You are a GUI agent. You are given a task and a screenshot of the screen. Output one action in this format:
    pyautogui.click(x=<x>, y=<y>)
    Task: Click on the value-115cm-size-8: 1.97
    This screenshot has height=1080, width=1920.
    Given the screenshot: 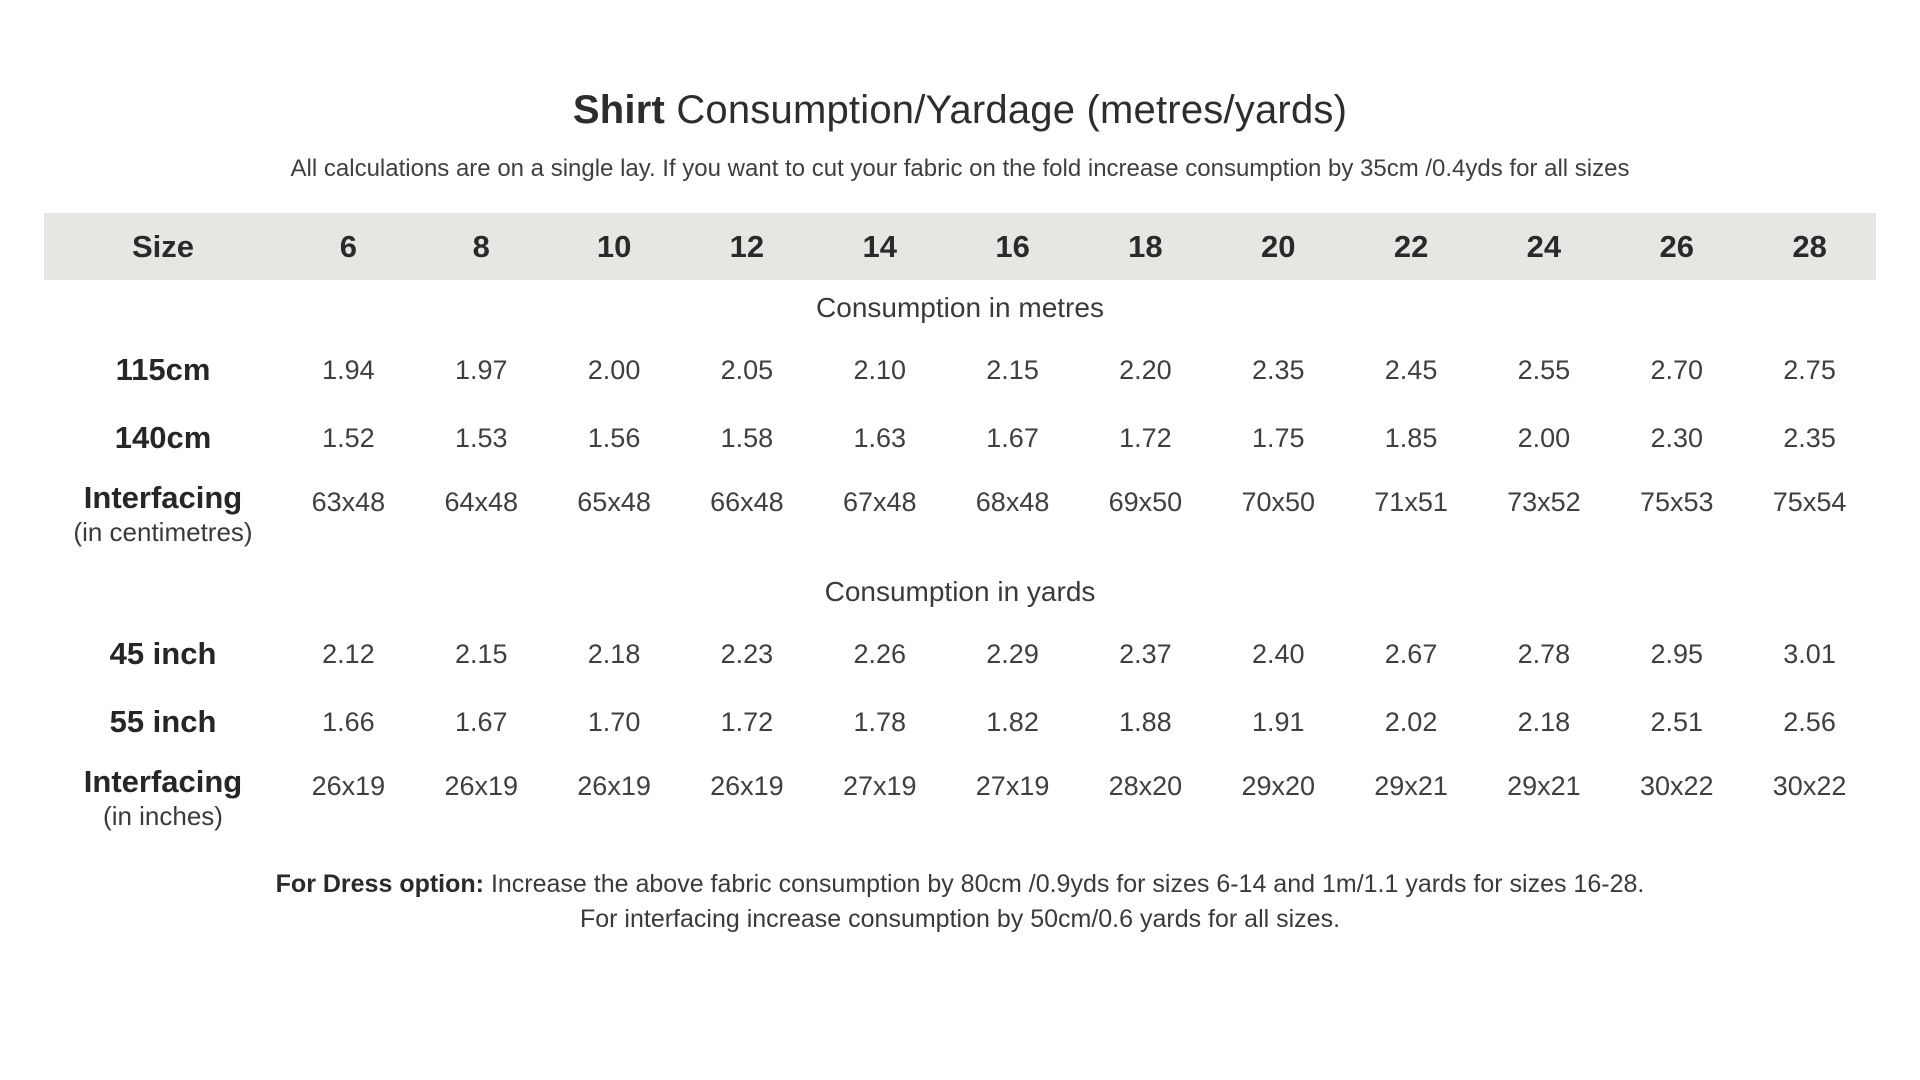 What is the action you would take?
    pyautogui.click(x=481, y=369)
    